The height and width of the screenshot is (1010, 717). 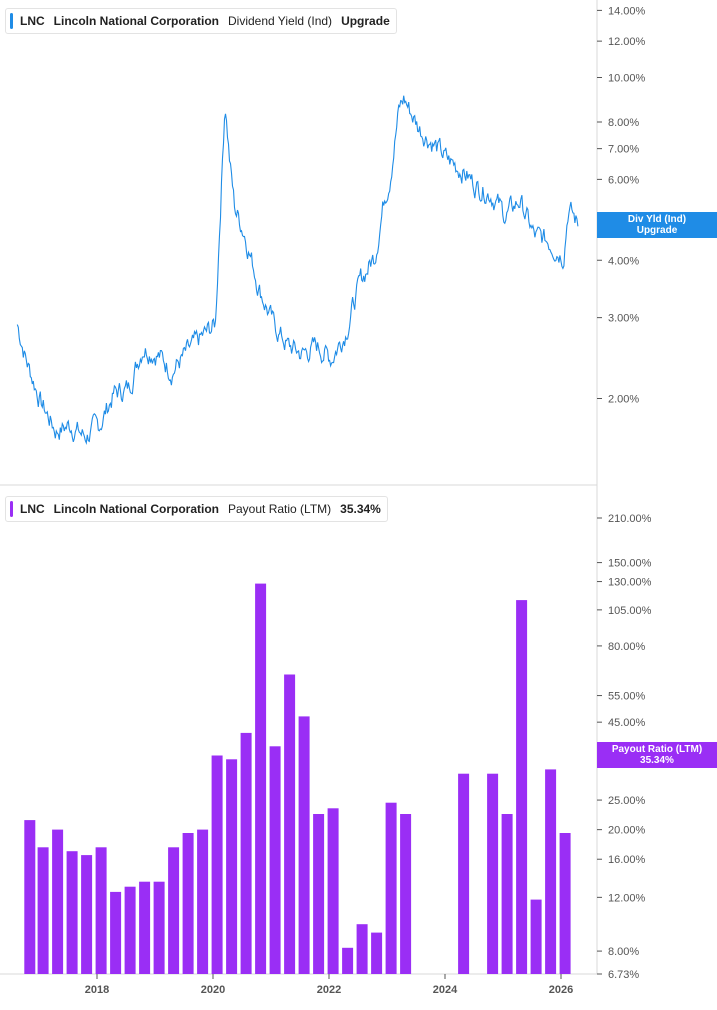 I want to click on y-tick-label: 80.00%, so click(x=627, y=647).